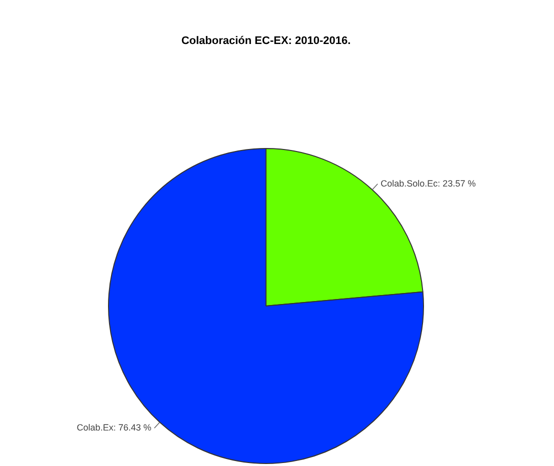 The height and width of the screenshot is (466, 554). Describe the element at coordinates (428, 183) in the screenshot. I see `slice-label: Colab.Solo.Ec: 23.57 %` at that location.